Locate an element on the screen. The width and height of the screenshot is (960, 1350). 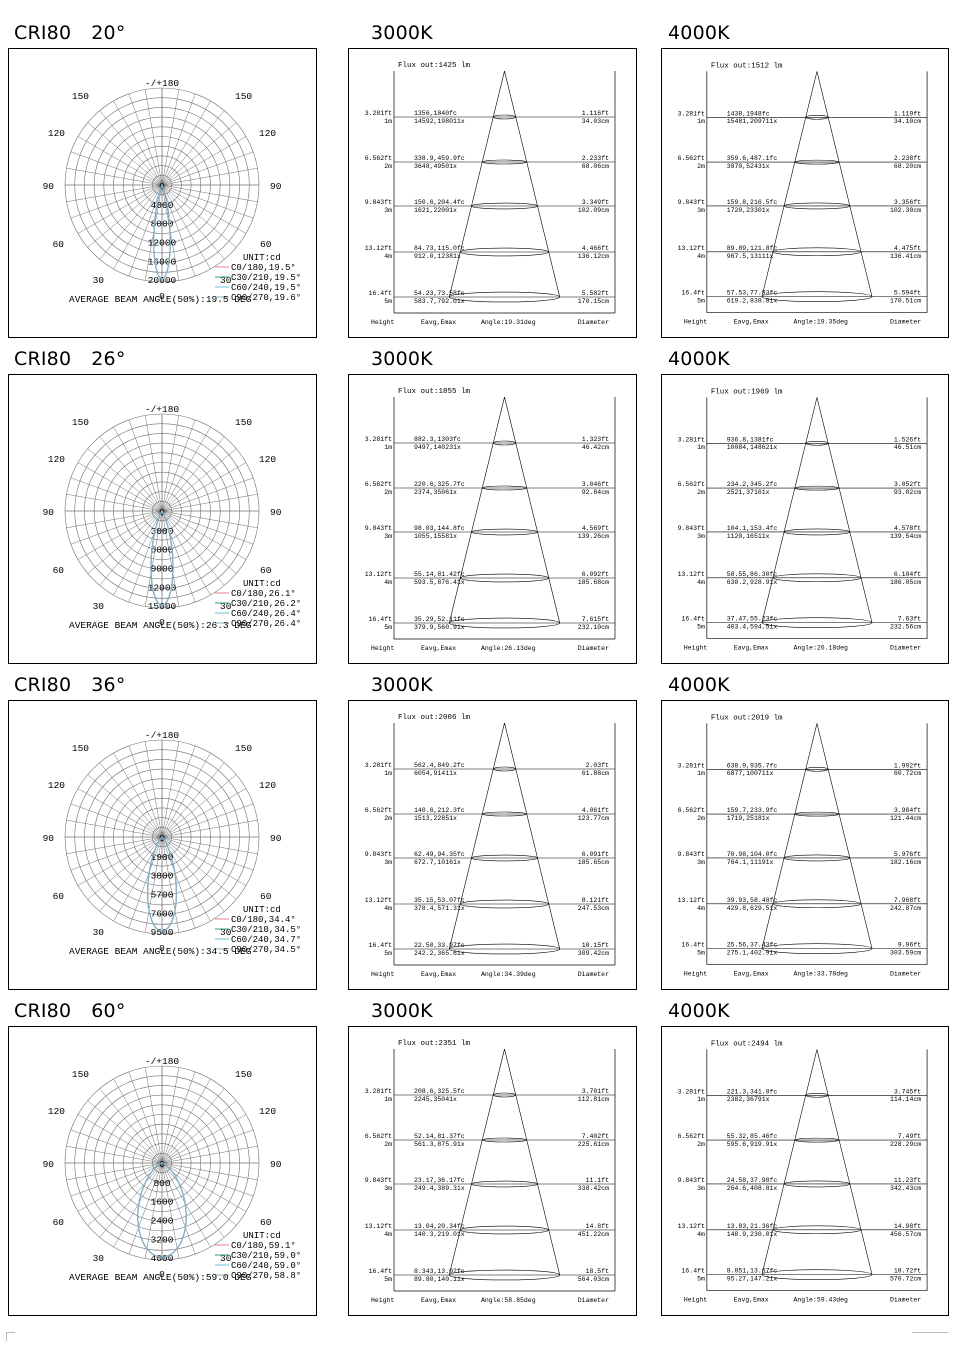
diameter-cm: 68.20cm is located at coordinates (907, 166).